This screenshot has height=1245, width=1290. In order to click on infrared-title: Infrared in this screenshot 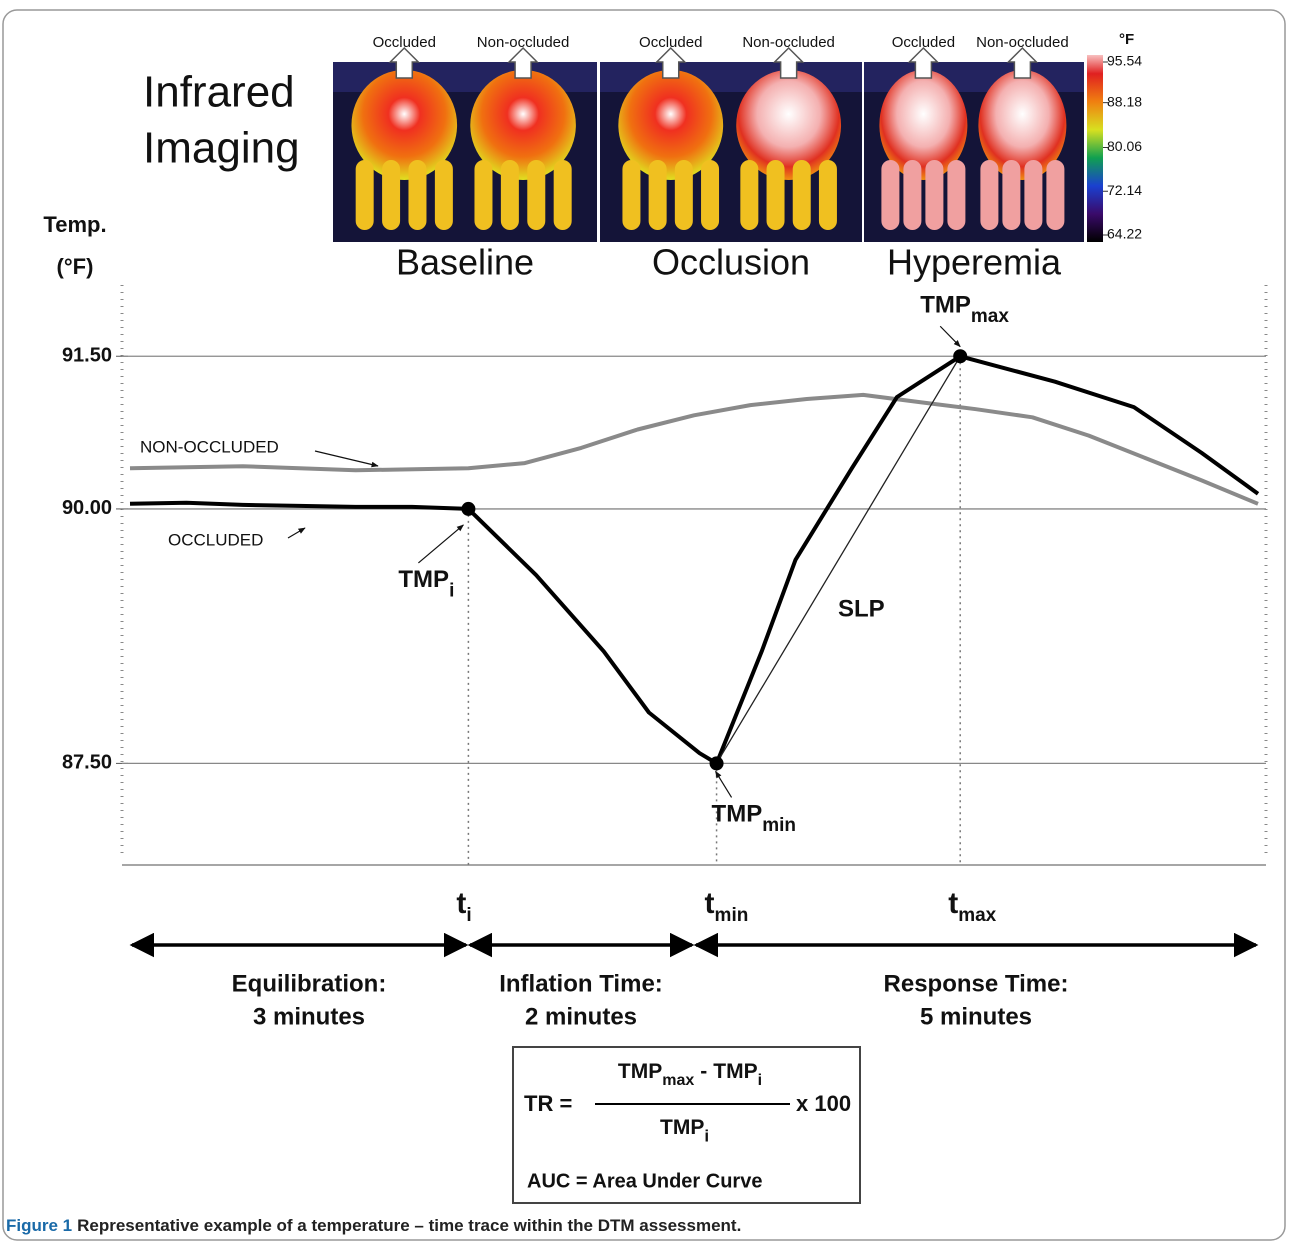, I will do `click(219, 92)`.